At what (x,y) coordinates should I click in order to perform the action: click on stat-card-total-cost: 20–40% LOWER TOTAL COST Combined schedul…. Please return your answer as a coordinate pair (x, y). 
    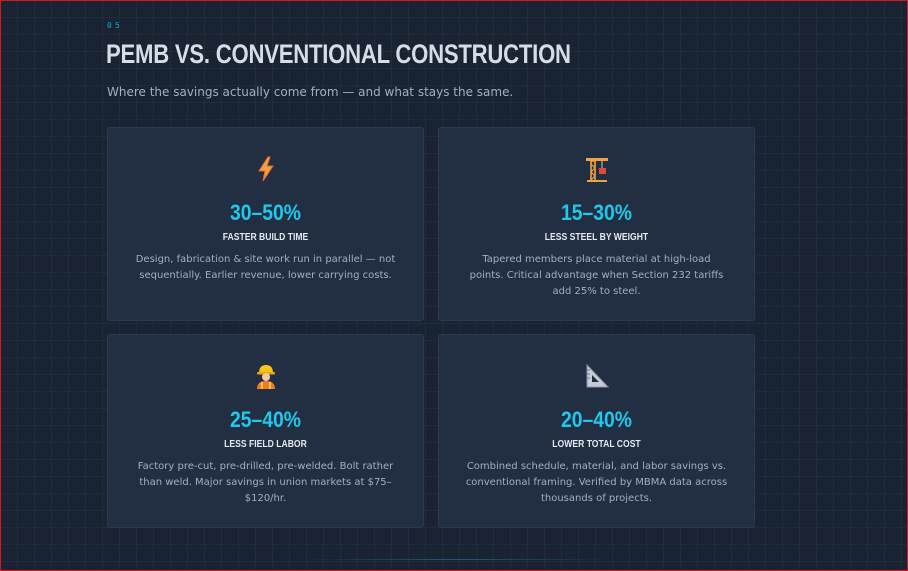
    Looking at the image, I should click on (596, 431).